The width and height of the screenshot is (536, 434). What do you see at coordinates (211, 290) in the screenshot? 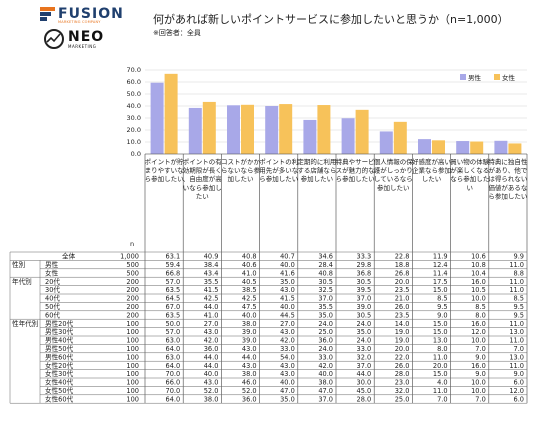
I see `table-cell: 41.5` at bounding box center [211, 290].